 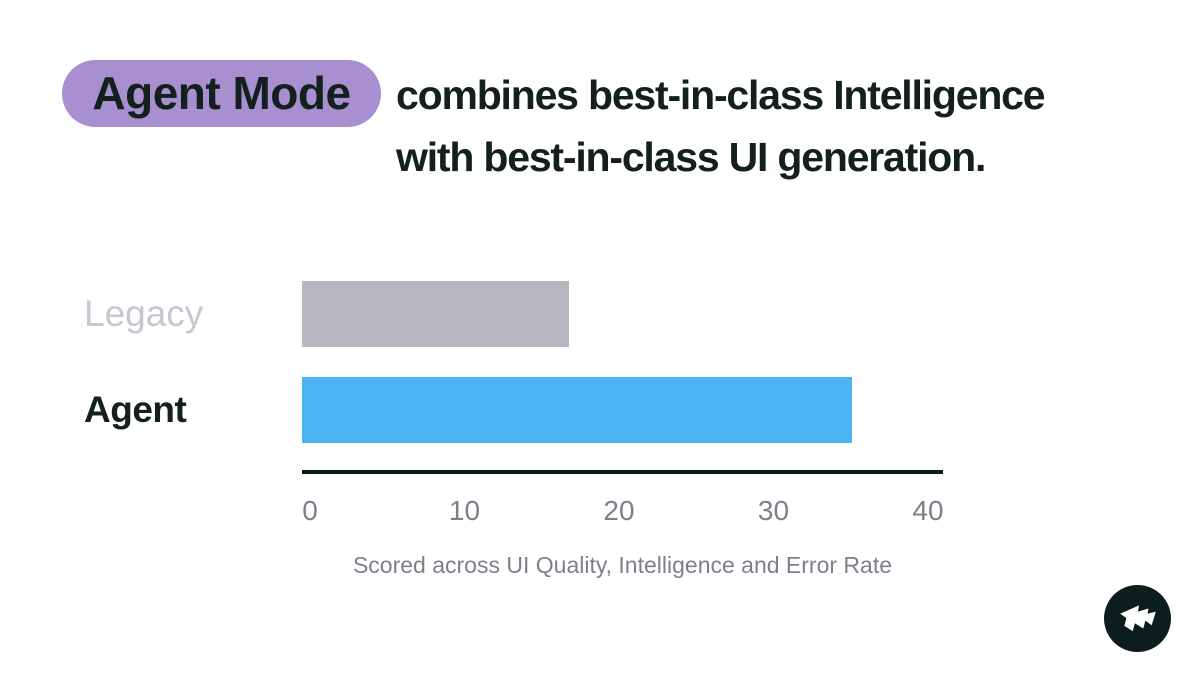 What do you see at coordinates (619, 510) in the screenshot?
I see `x-tick-label-20: 20` at bounding box center [619, 510].